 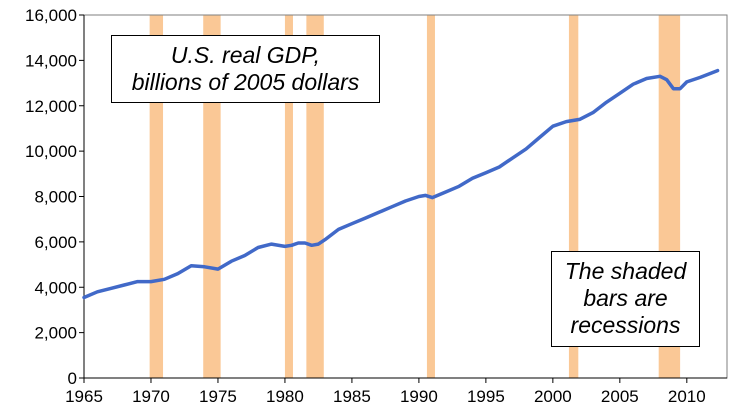 I want to click on y-tick-label: 0, so click(x=72, y=378).